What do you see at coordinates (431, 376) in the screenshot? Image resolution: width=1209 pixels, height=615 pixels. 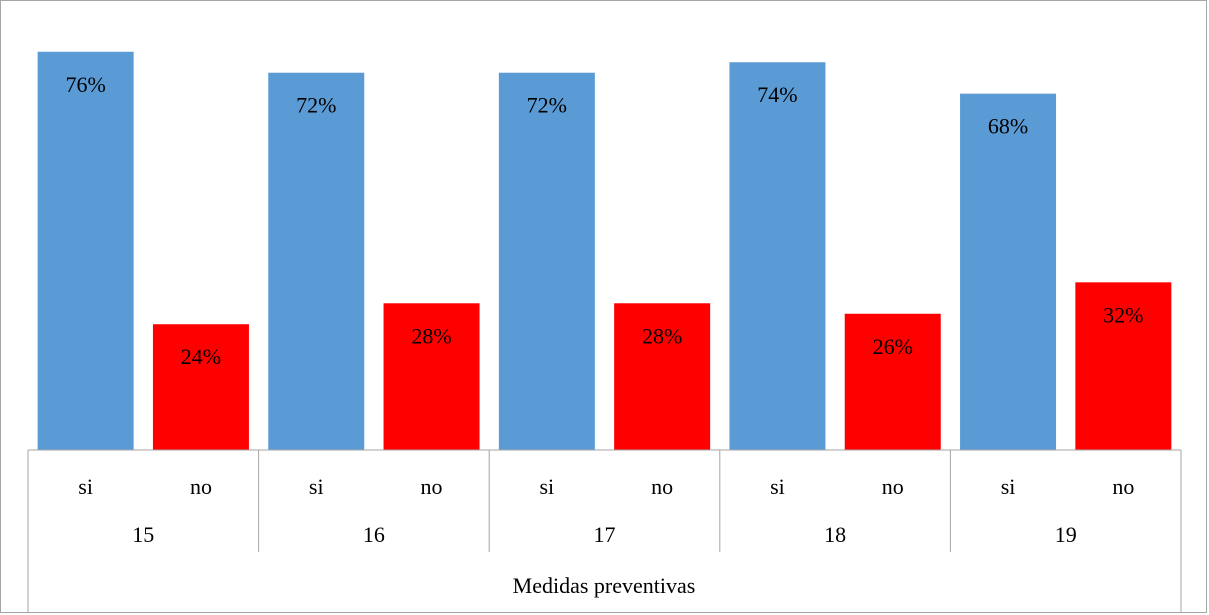 I see `bar-16-no` at bounding box center [431, 376].